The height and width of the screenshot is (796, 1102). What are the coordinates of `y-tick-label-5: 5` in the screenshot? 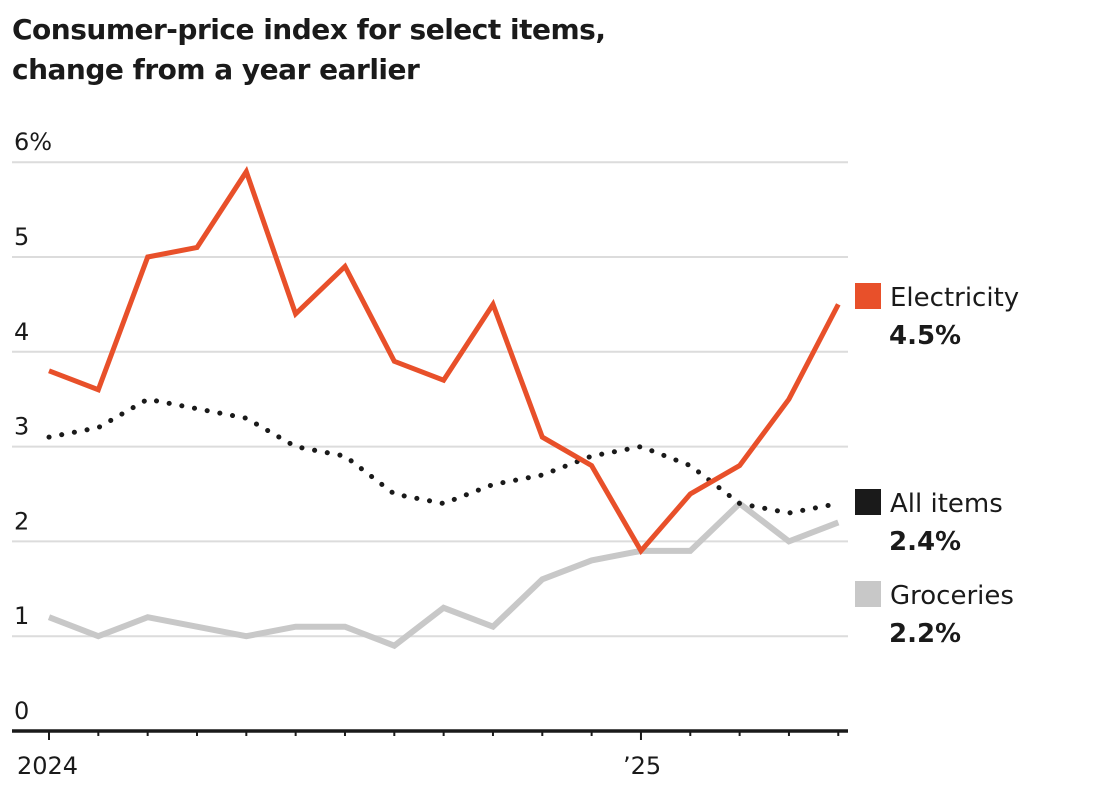 It's located at (21, 237).